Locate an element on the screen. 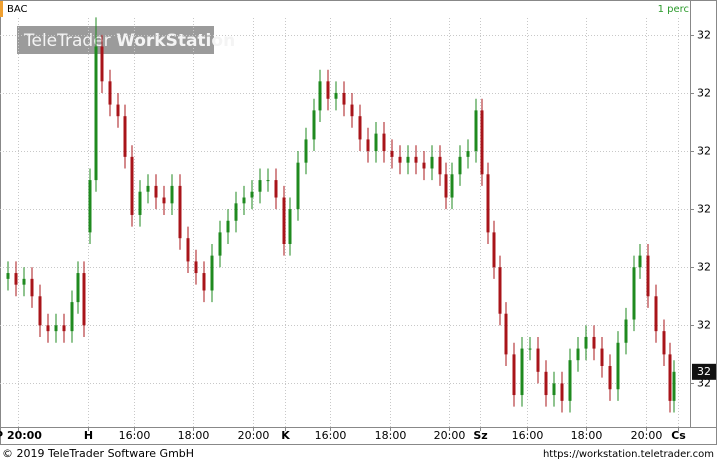 The width and height of the screenshot is (717, 463). watermark-box is located at coordinates (115, 40).